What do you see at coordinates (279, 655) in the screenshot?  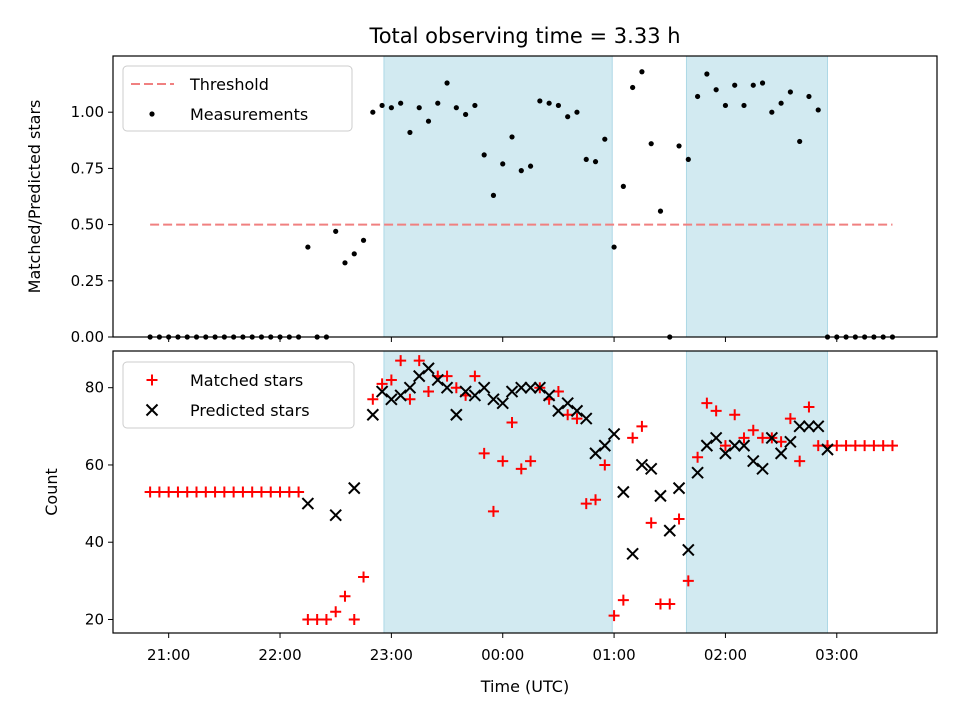 I see `x-tick-label: 22:00` at bounding box center [279, 655].